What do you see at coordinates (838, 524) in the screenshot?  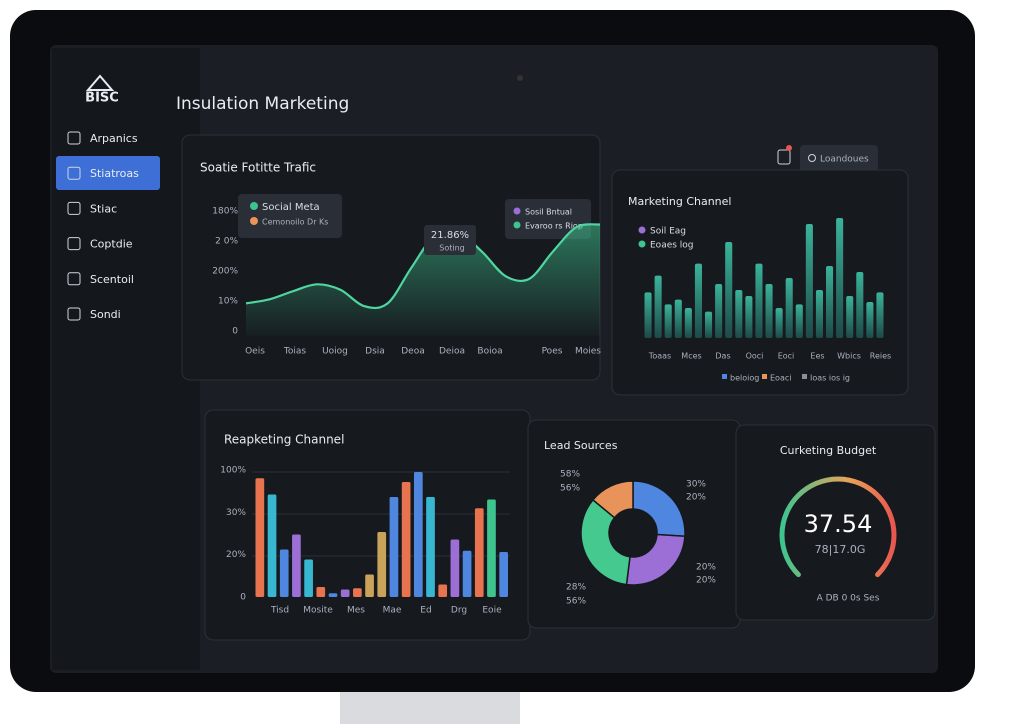 I see `budget-value: 37.54` at bounding box center [838, 524].